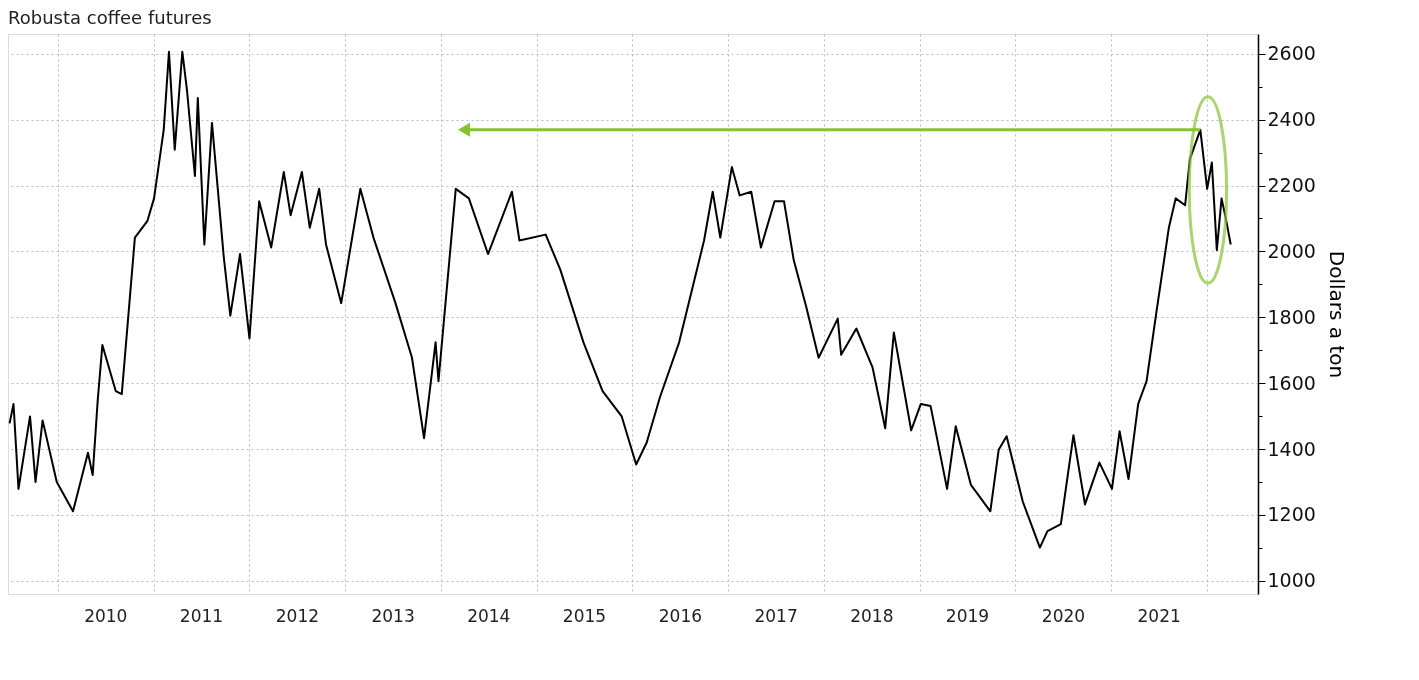  I want to click on y-tick-label: 1600, so click(1291, 382).